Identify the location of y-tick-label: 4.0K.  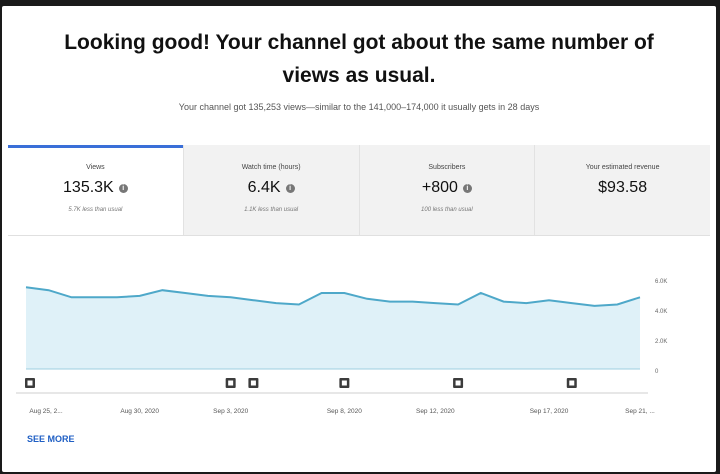
(661, 312).